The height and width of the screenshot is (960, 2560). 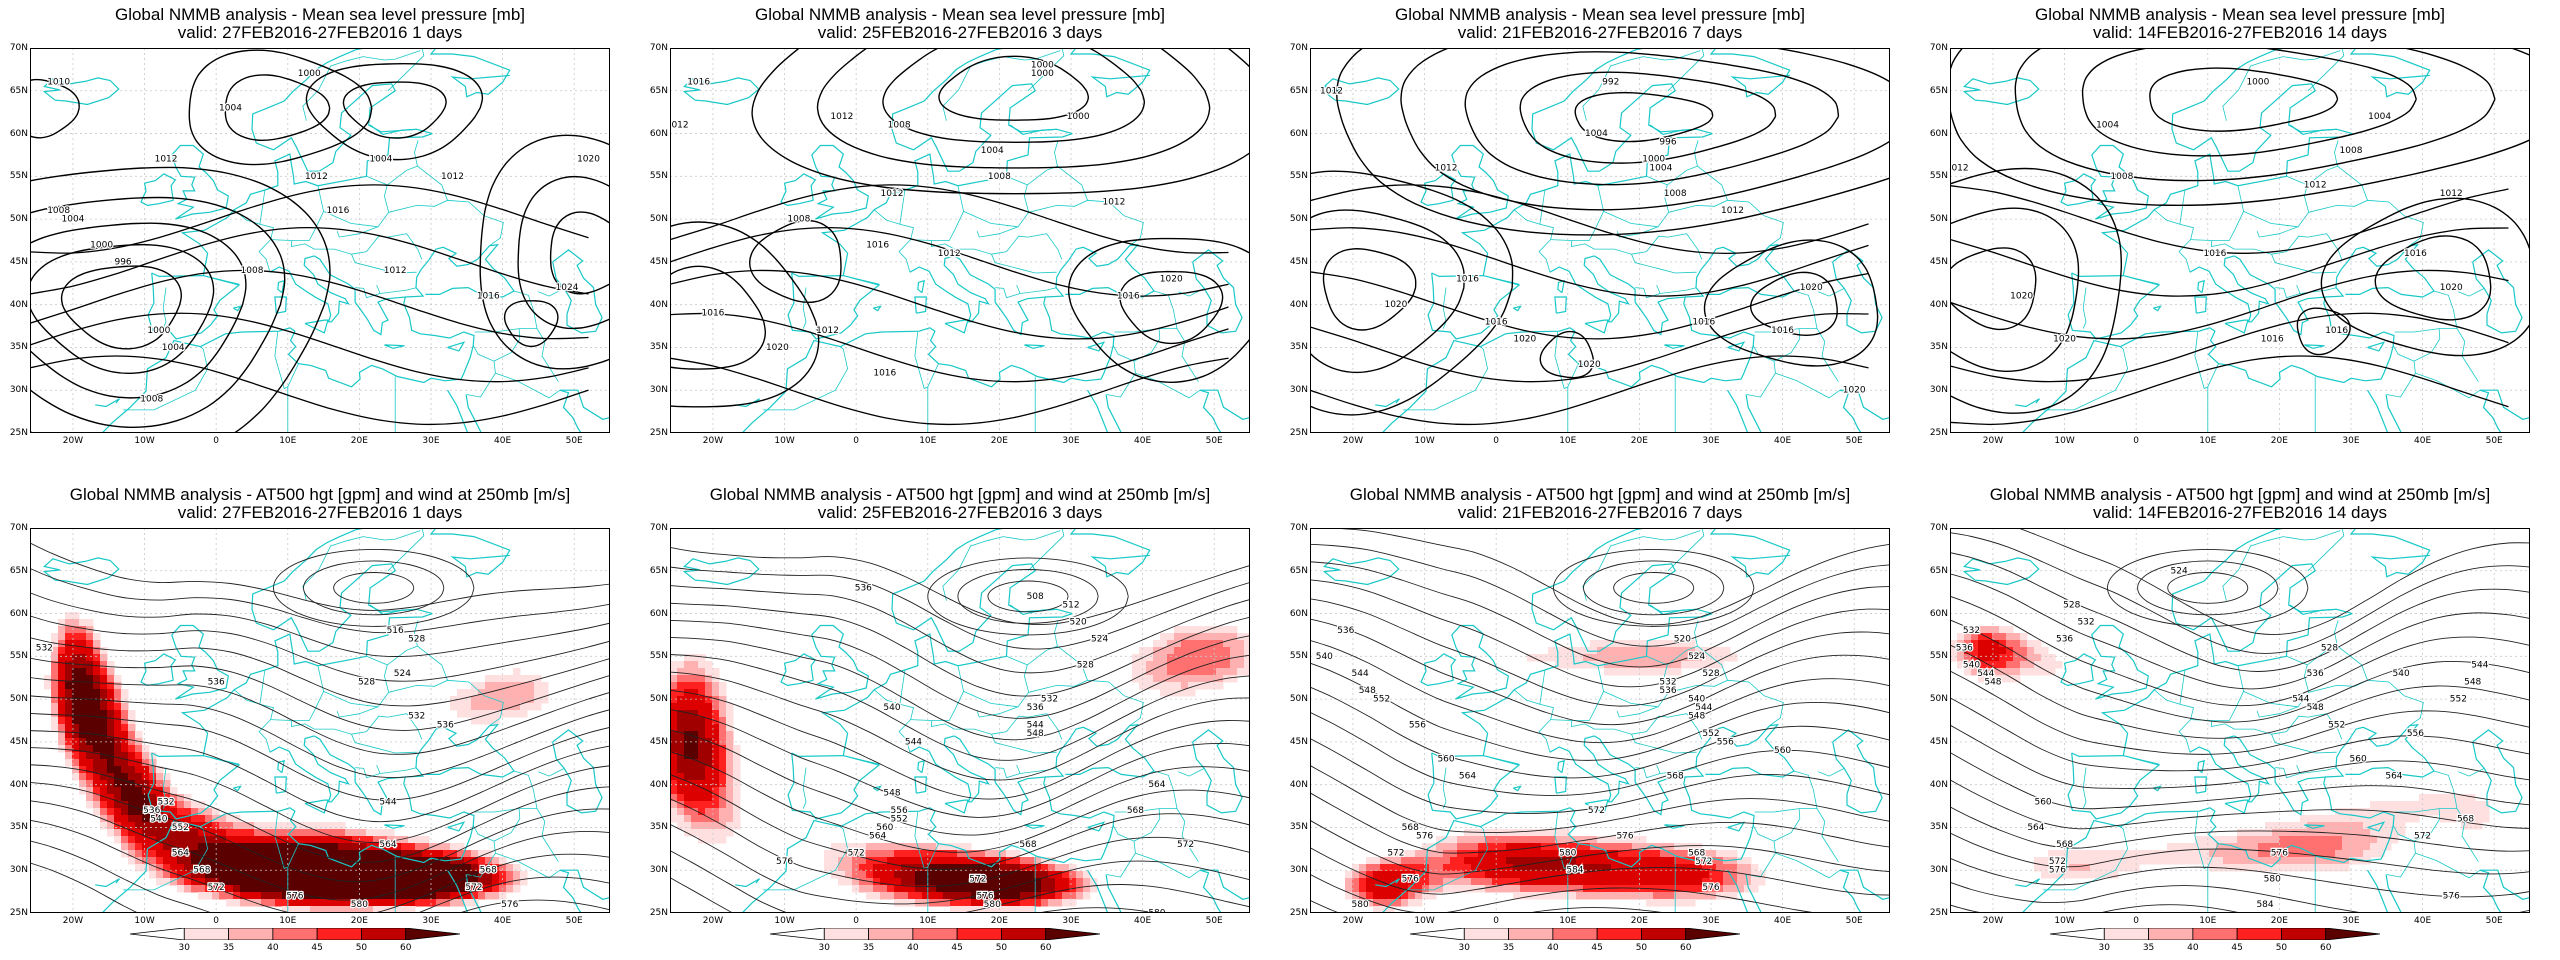 I want to click on lat-tick-label: 50N, so click(x=658, y=219).